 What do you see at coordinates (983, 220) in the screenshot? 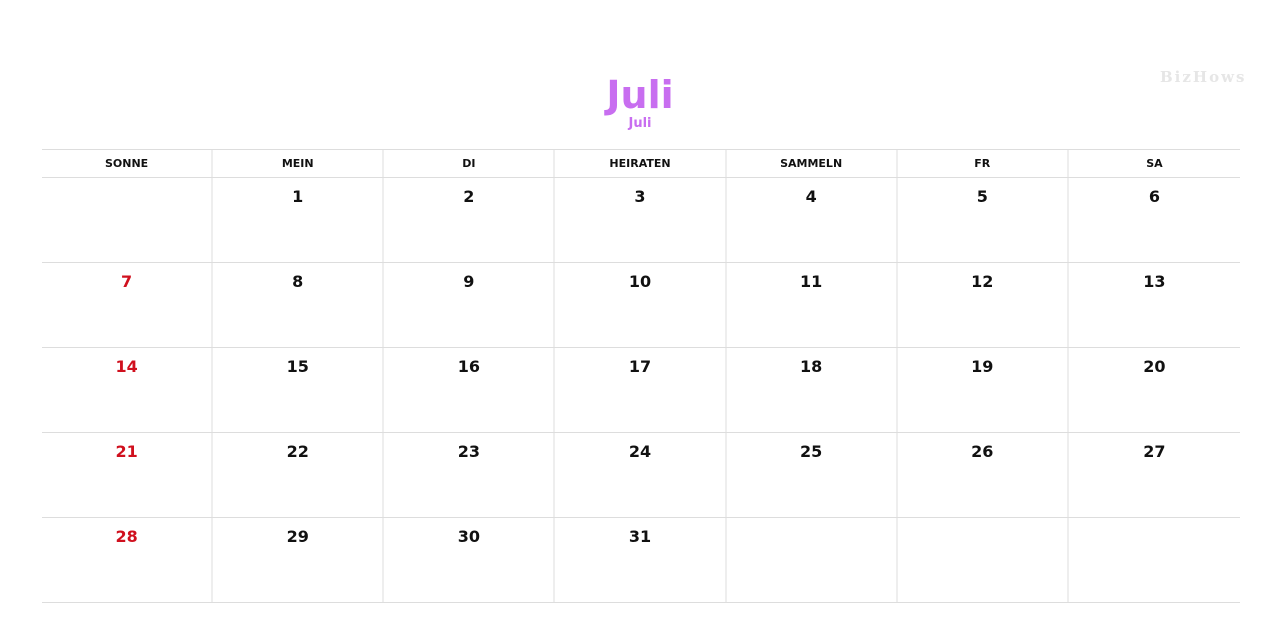
I see `day-cell: 5` at bounding box center [983, 220].